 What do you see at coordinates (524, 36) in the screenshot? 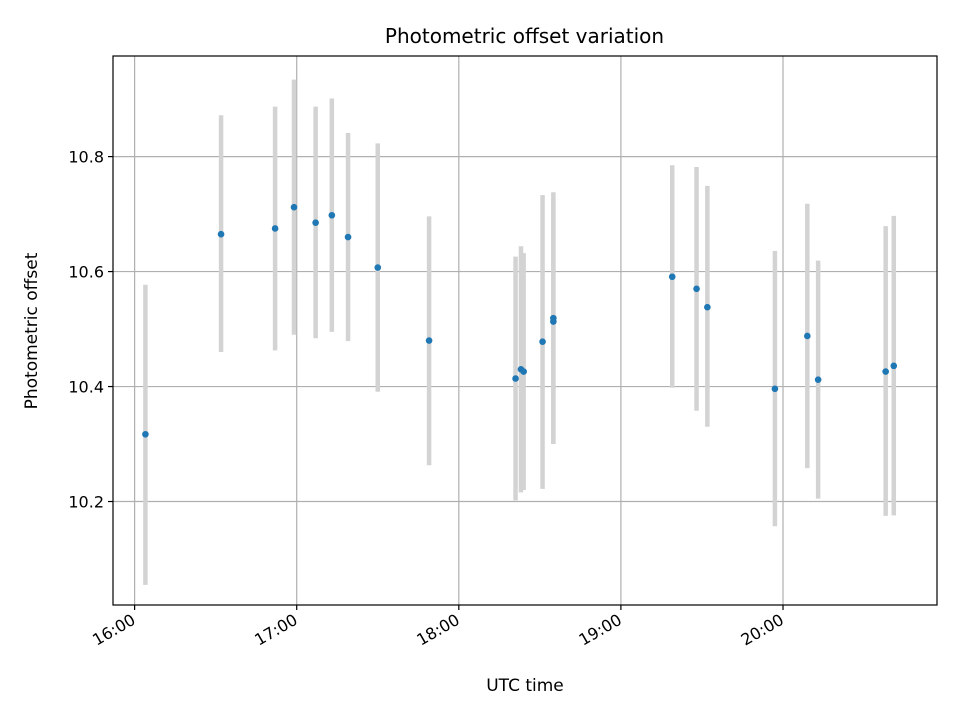
I see `chart-title: Photometric offset variation` at bounding box center [524, 36].